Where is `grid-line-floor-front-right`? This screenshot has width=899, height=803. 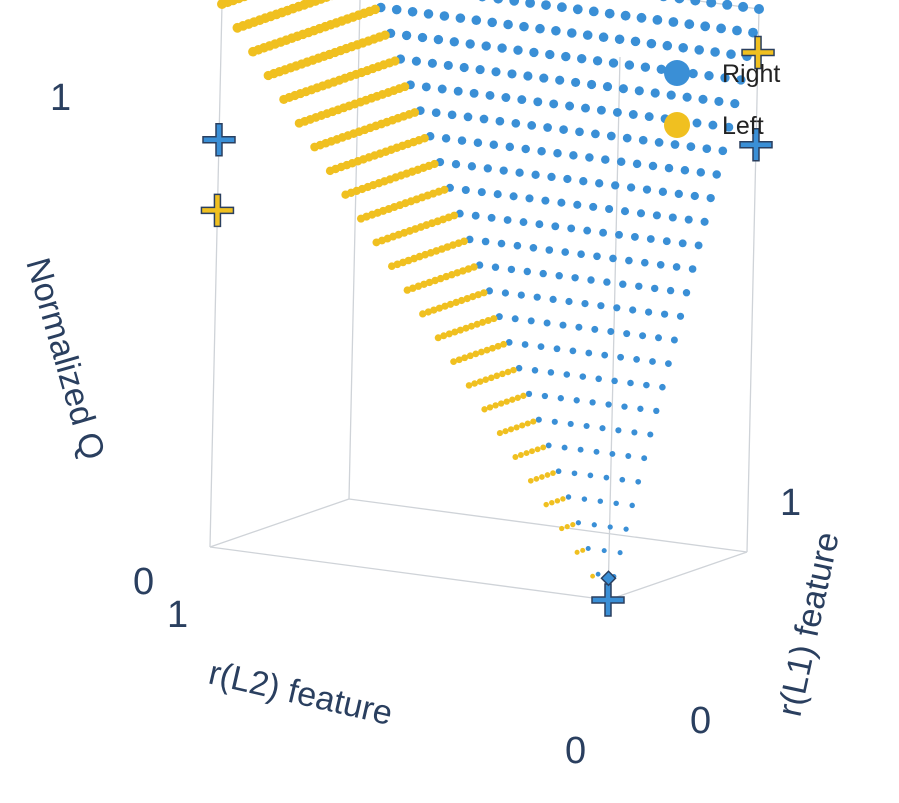
grid-line-floor-front-right is located at coordinates (677, 576).